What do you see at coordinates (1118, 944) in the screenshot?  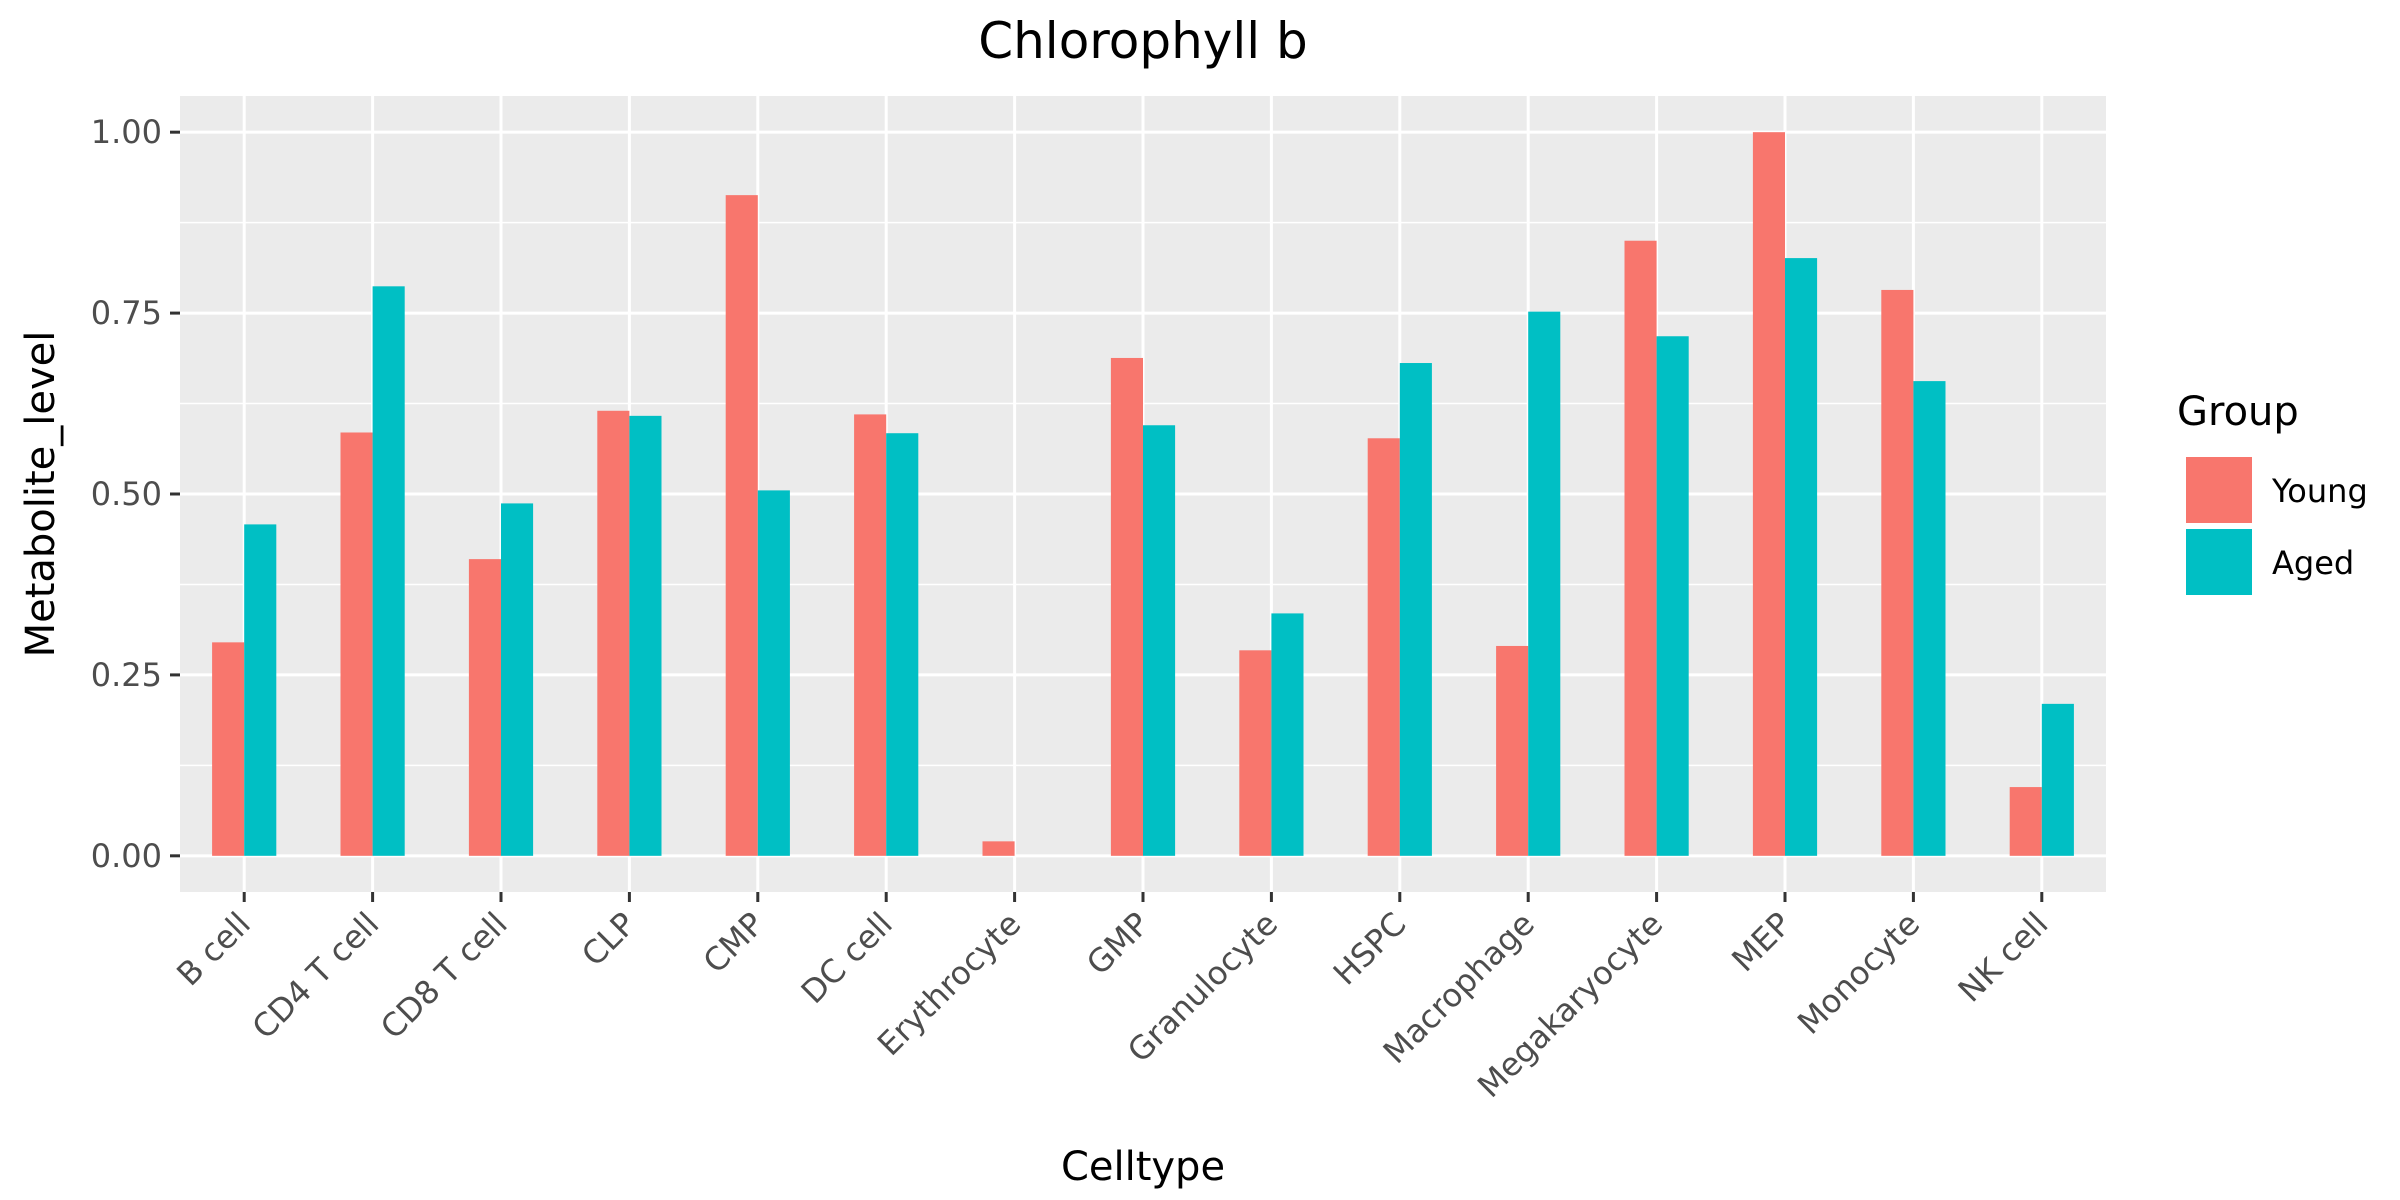 I see `x-tick-label: GMP` at bounding box center [1118, 944].